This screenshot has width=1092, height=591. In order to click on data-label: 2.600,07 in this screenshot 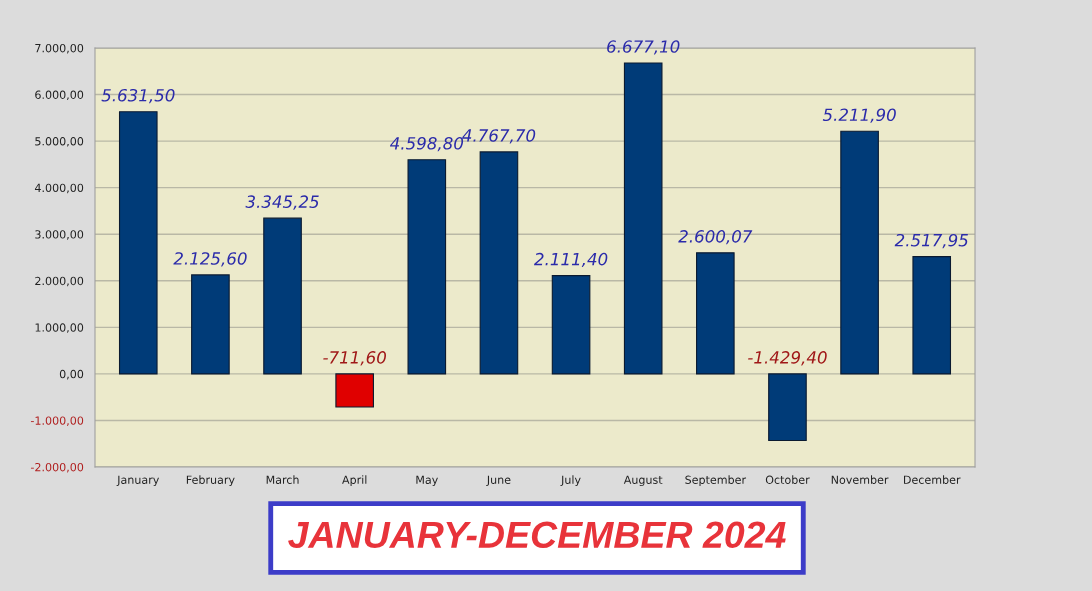, I will do `click(715, 237)`.